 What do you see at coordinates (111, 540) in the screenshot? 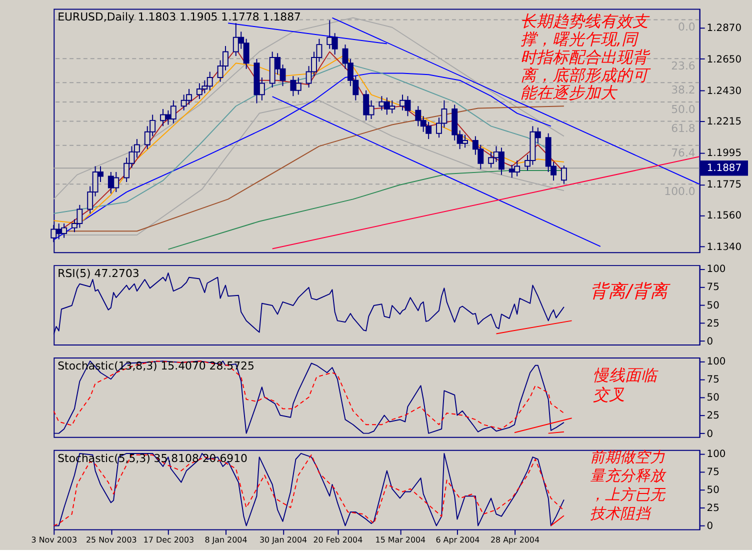
I see `x-tick-label: 25 Nov 2003` at bounding box center [111, 540].